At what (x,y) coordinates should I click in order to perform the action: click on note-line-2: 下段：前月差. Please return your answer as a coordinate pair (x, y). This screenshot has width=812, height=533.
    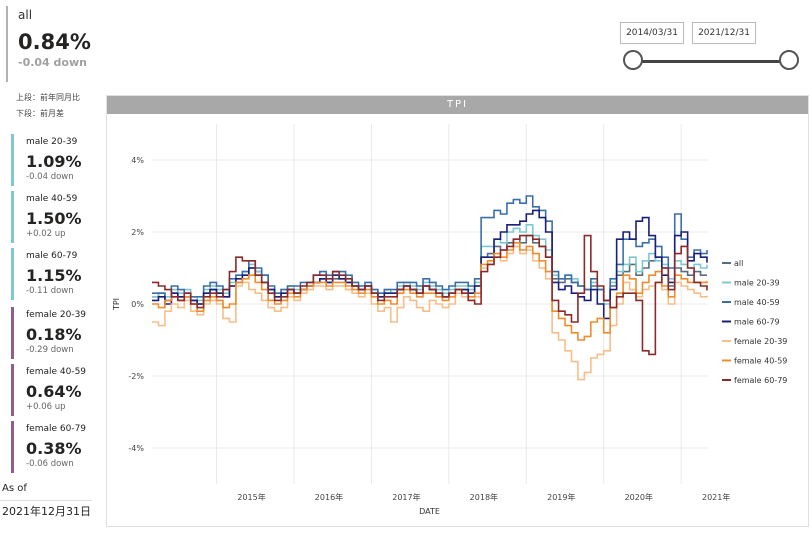
    Looking at the image, I should click on (40, 113).